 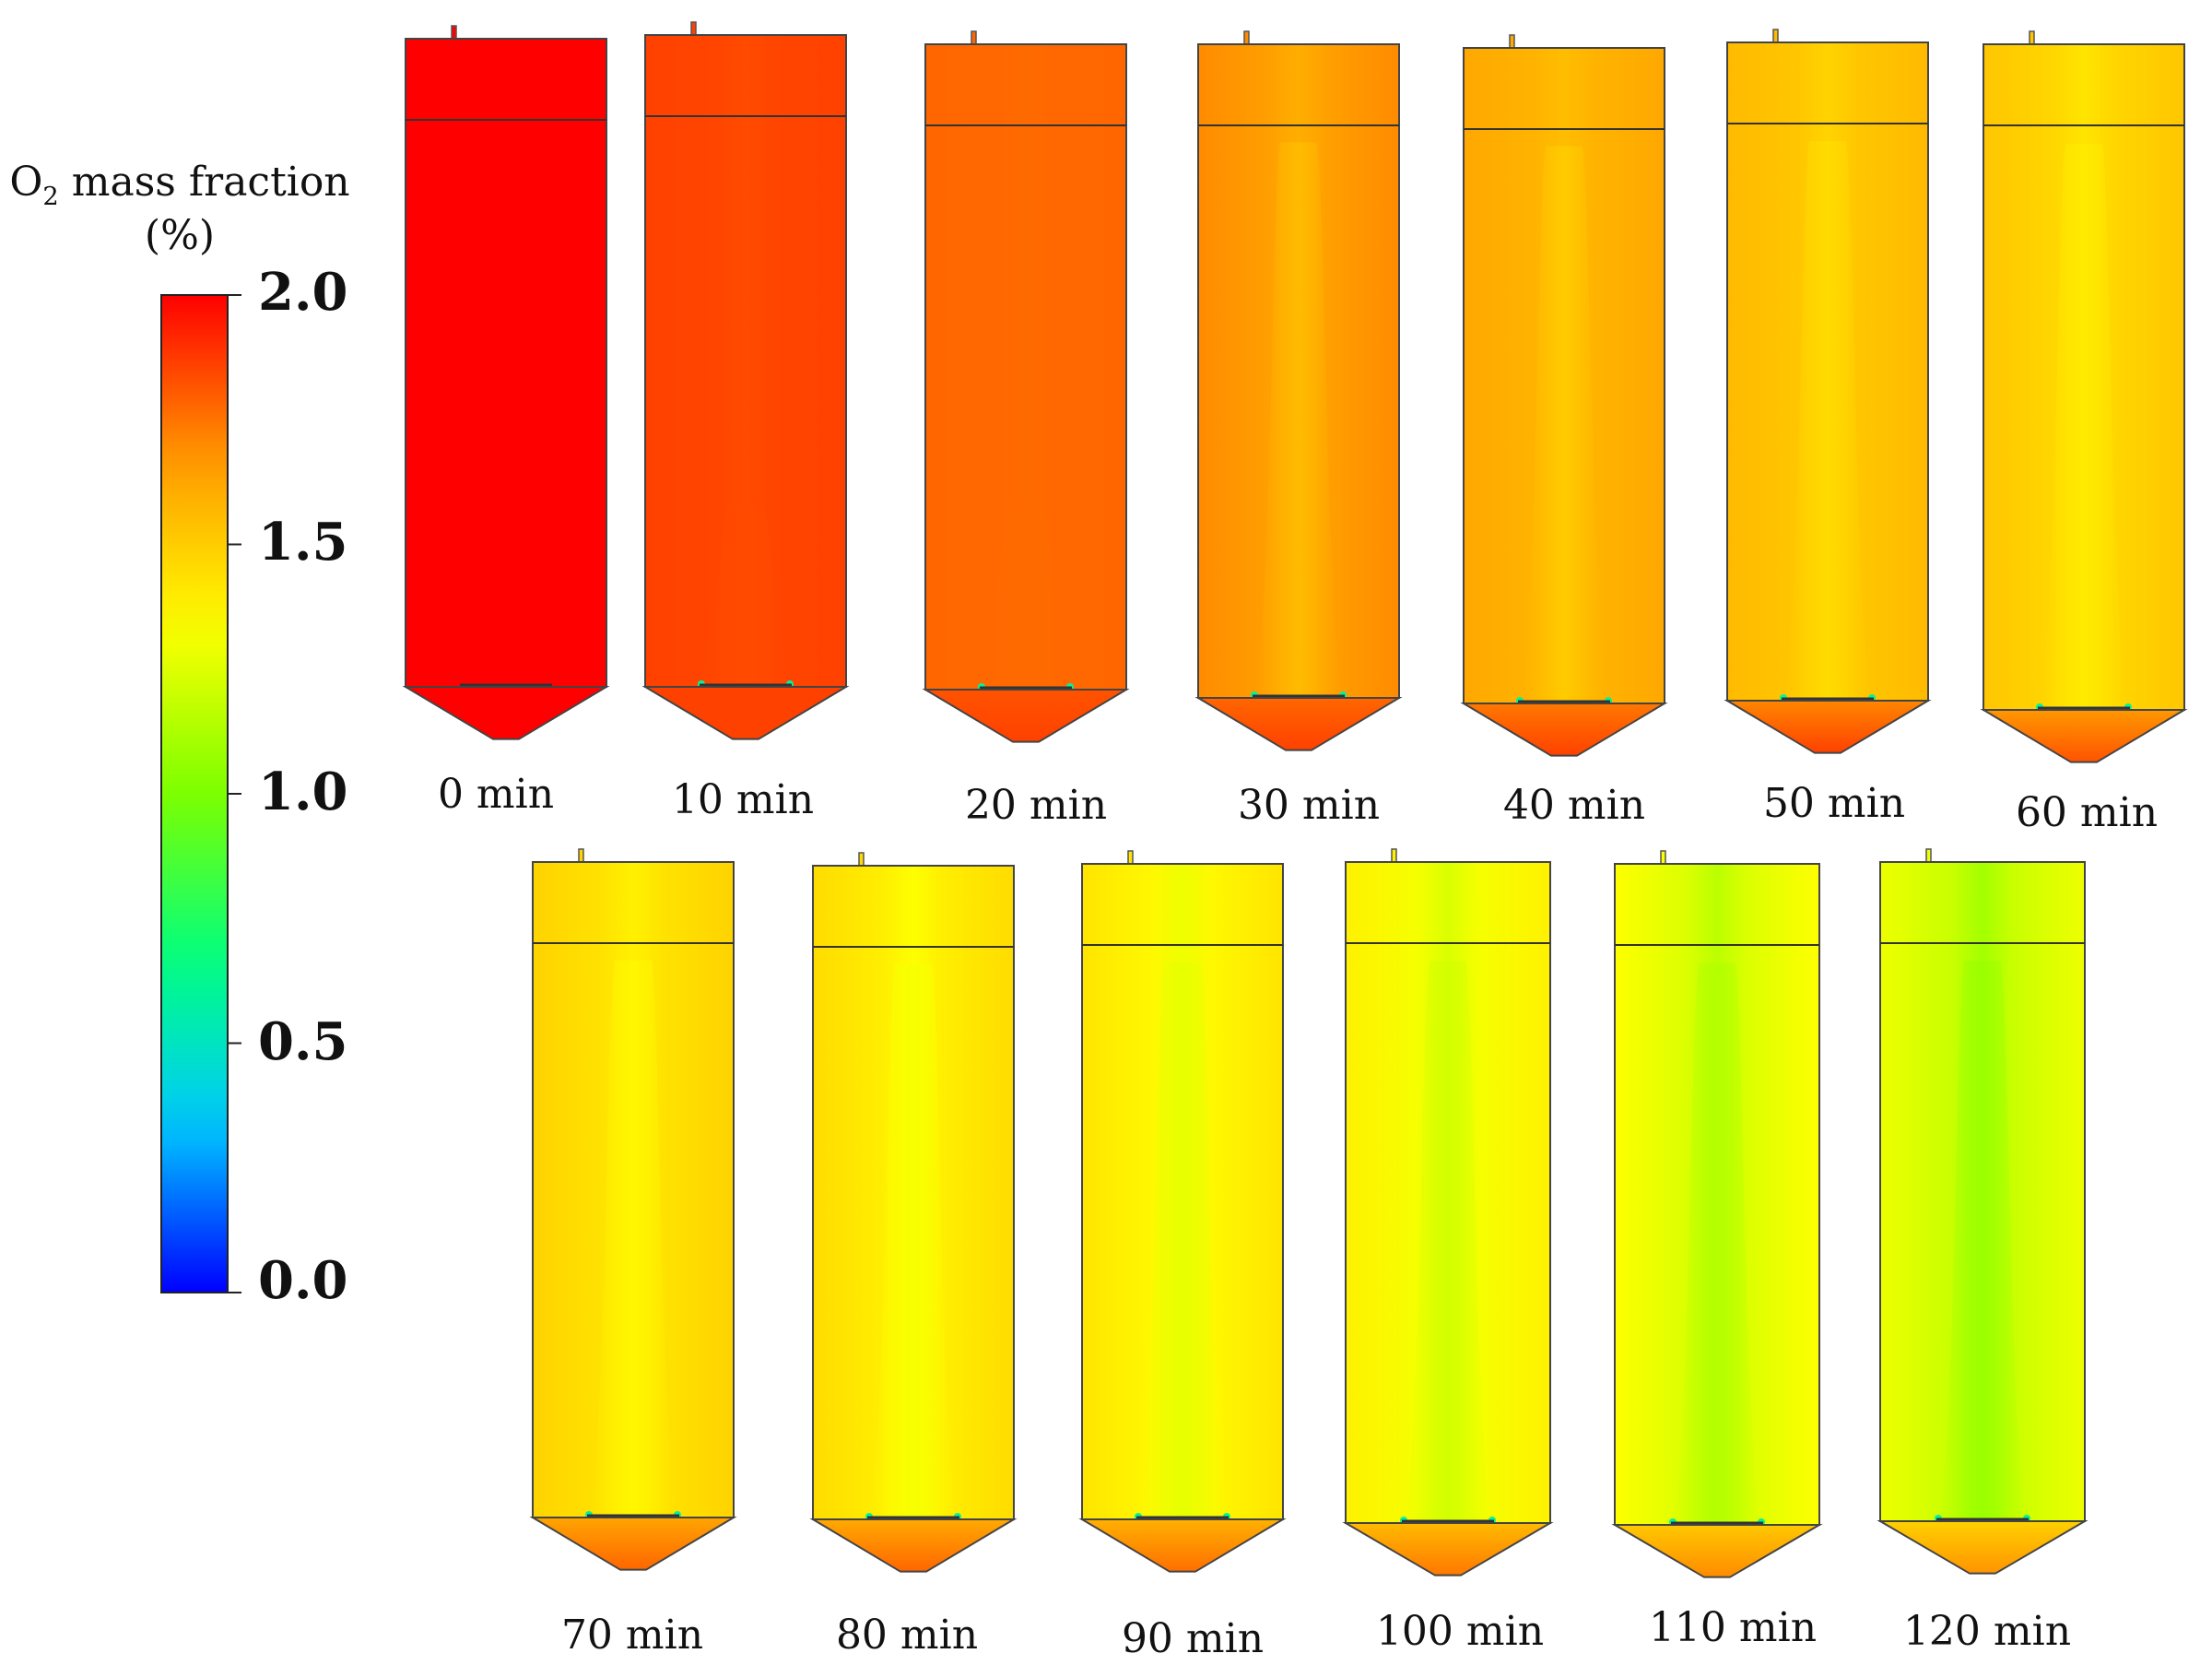 What do you see at coordinates (1834, 804) in the screenshot?
I see `snapshot-label: 50 min` at bounding box center [1834, 804].